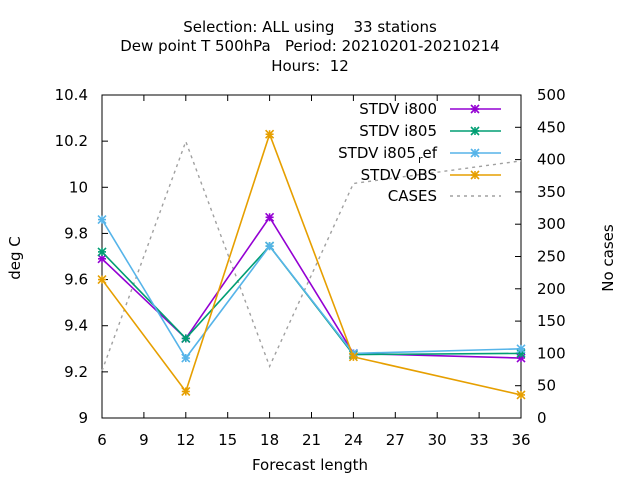 The width and height of the screenshot is (640, 480). Describe the element at coordinates (551, 289) in the screenshot. I see `y2-tick-label: 200` at that location.